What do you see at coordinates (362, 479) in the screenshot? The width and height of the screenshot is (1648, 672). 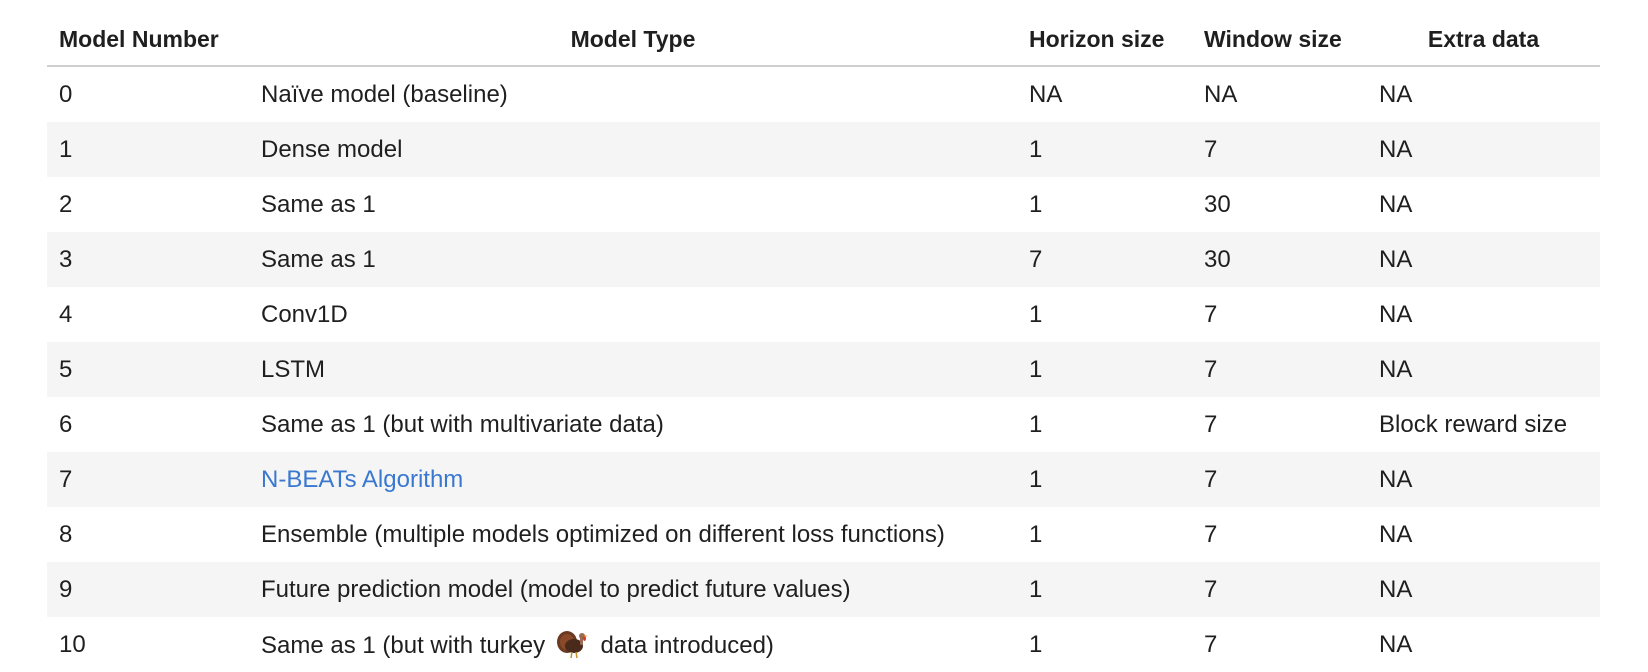 I see `nbeats-algorithm-link: N-BEATs Algorithm` at bounding box center [362, 479].